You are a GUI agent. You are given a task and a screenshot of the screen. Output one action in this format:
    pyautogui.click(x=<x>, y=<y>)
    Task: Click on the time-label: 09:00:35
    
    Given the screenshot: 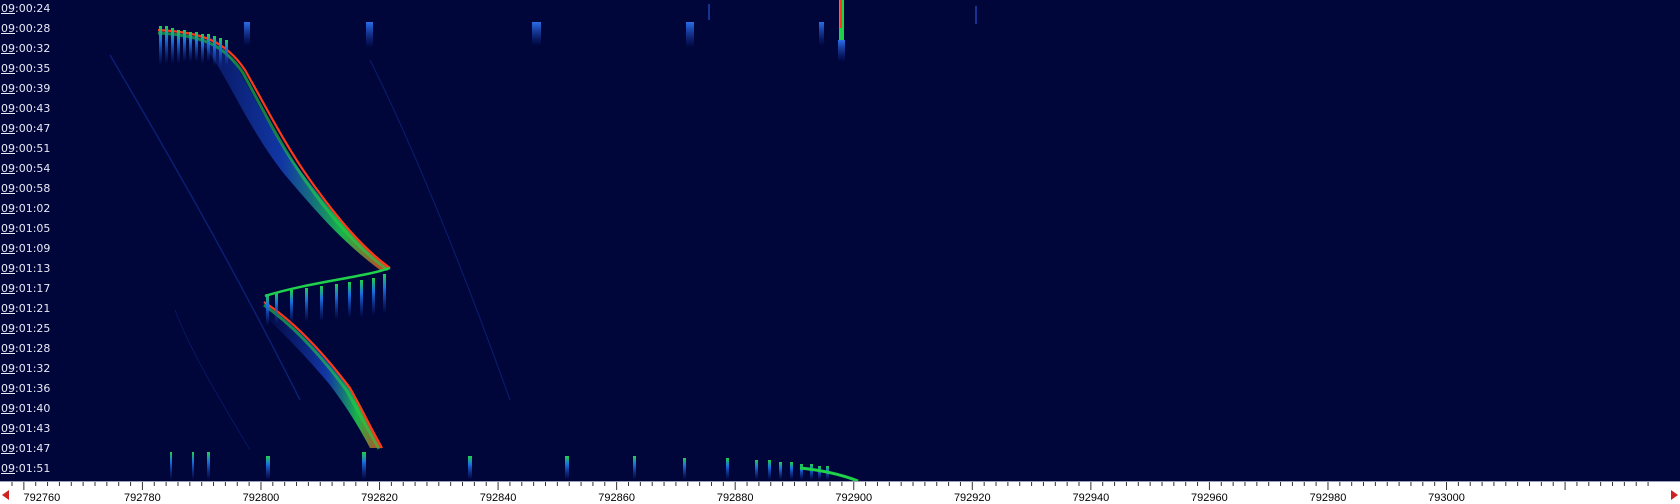 What is the action you would take?
    pyautogui.click(x=25, y=69)
    